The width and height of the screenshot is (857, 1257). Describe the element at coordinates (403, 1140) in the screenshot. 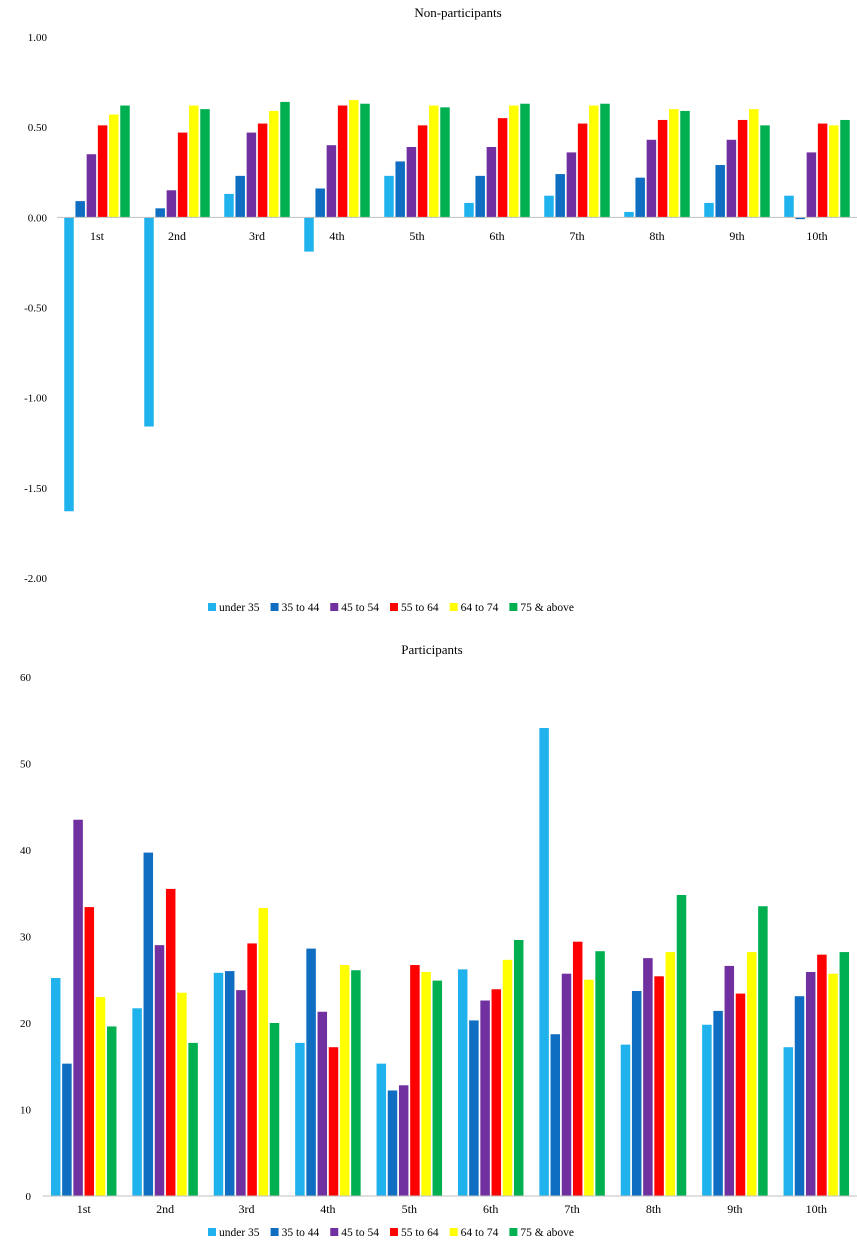

I see `bar-45-to-54-5th` at that location.